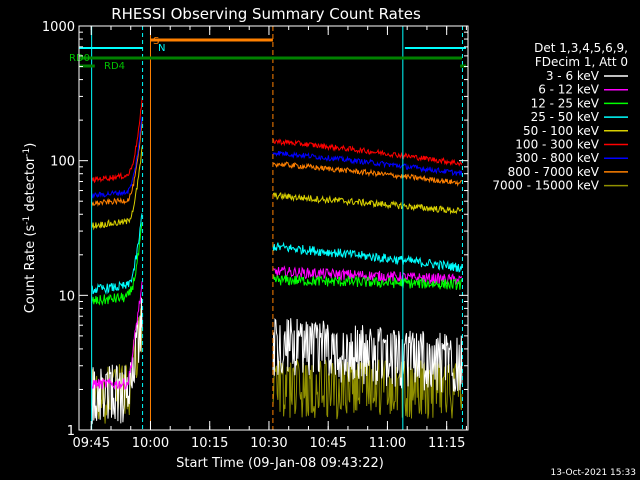  What do you see at coordinates (561, 131) in the screenshot?
I see `legend-label-5: 50 - 100 keV` at bounding box center [561, 131].